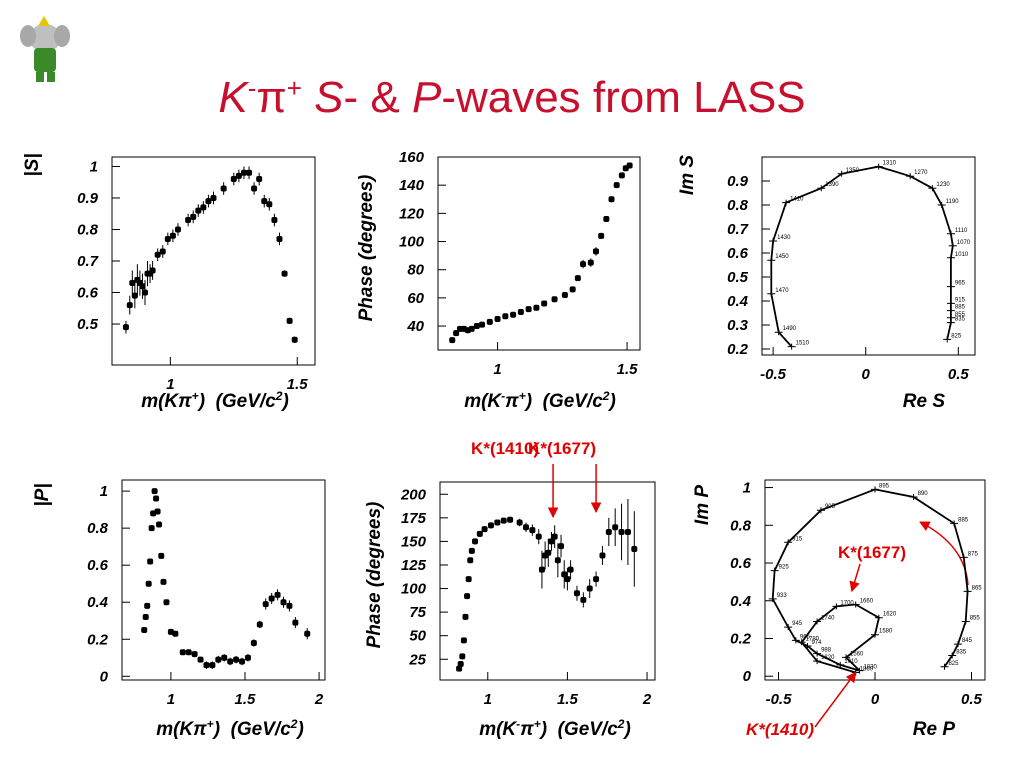  I want to click on point-label: 825, so click(956, 336).